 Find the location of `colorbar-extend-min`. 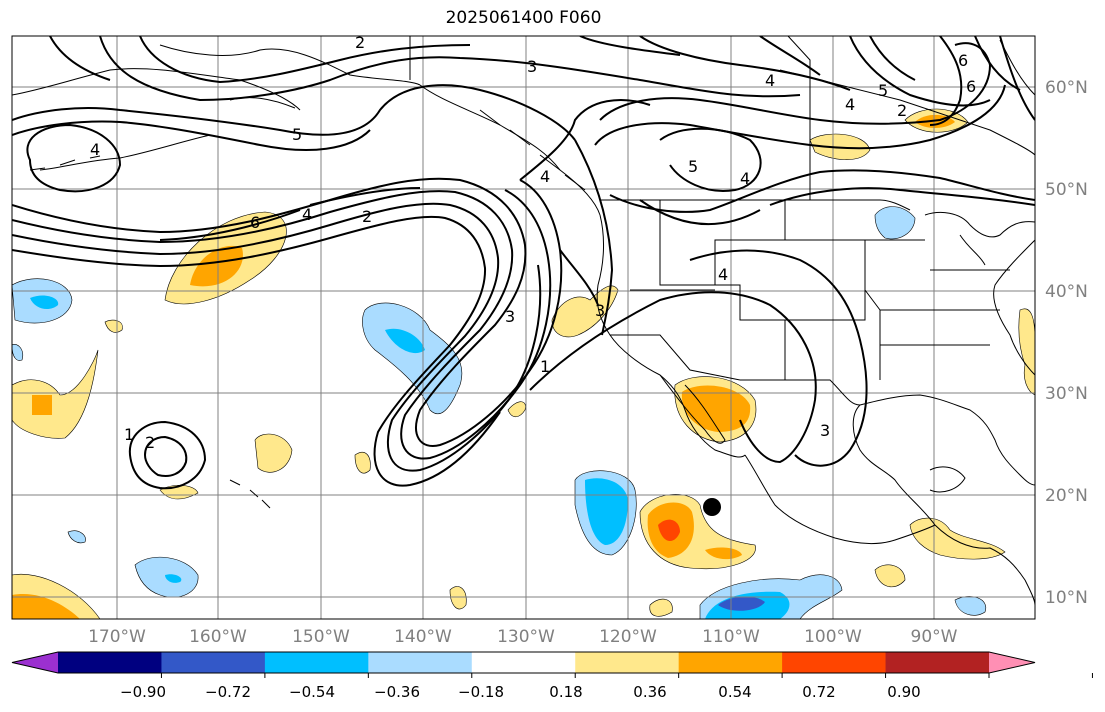

colorbar-extend-min is located at coordinates (35, 662).